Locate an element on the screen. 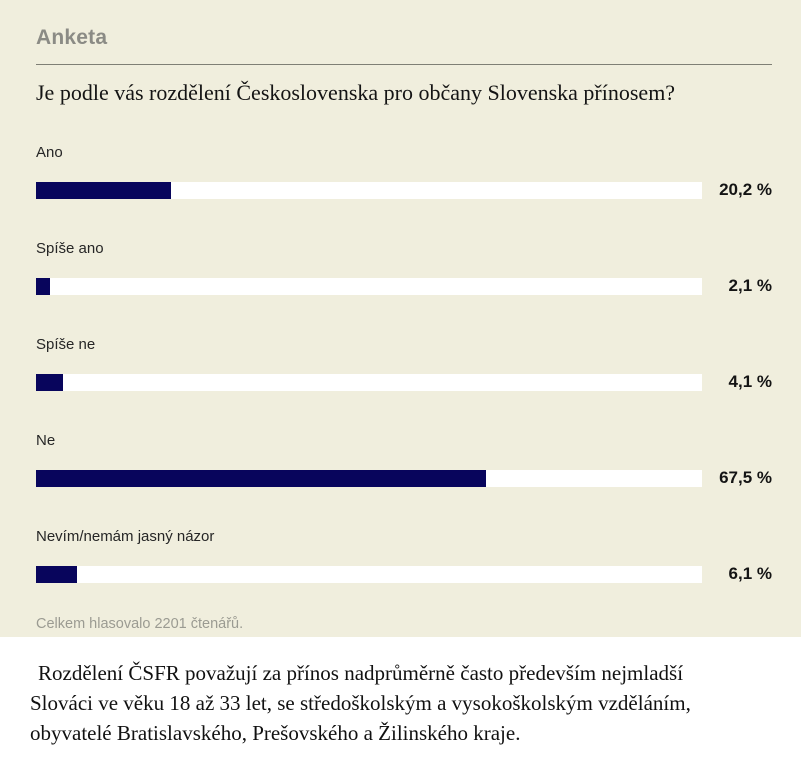 This screenshot has width=801, height=766. poll-option-bar-line: 67,5 % is located at coordinates (404, 478).